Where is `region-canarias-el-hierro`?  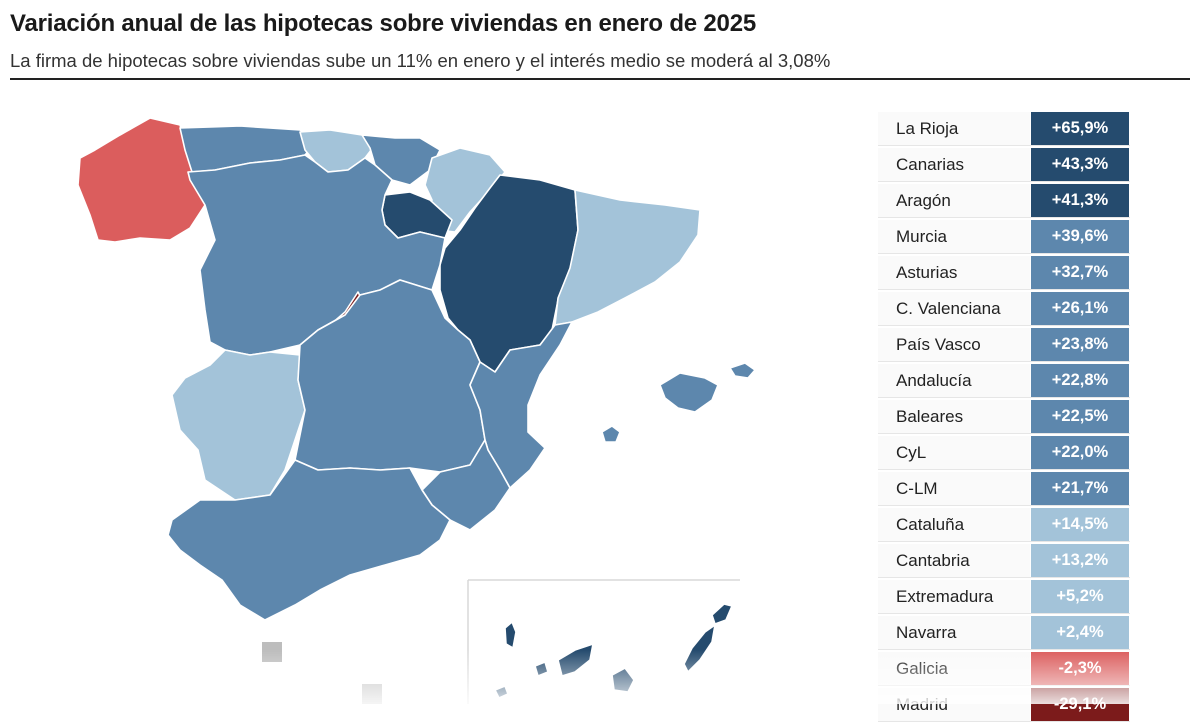
region-canarias-el-hierro is located at coordinates (501, 692).